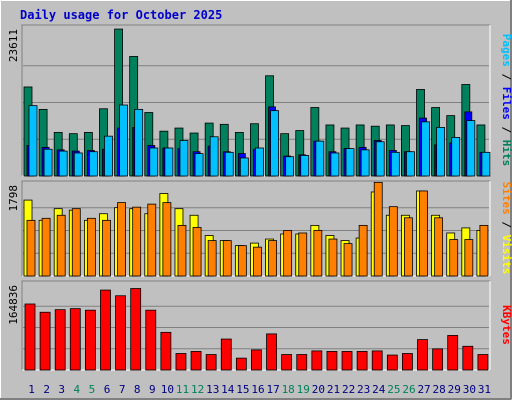 Image resolution: width=512 pixels, height=400 pixels. What do you see at coordinates (197, 389) in the screenshot?
I see `x-tick-label-day-12: 12` at bounding box center [197, 389].